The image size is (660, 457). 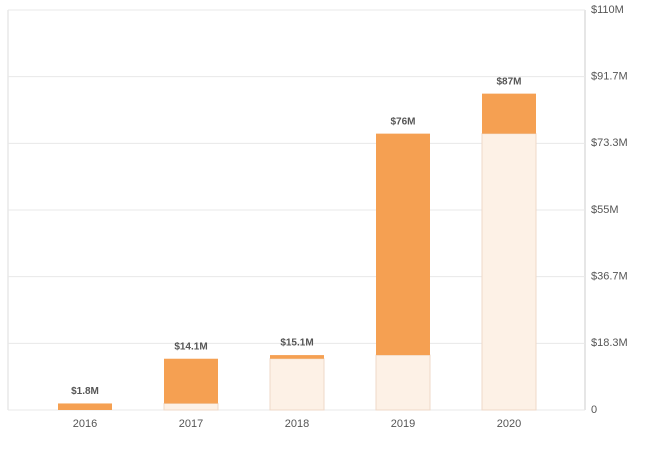 I want to click on y-tick-label: $18.3M, so click(x=609, y=343).